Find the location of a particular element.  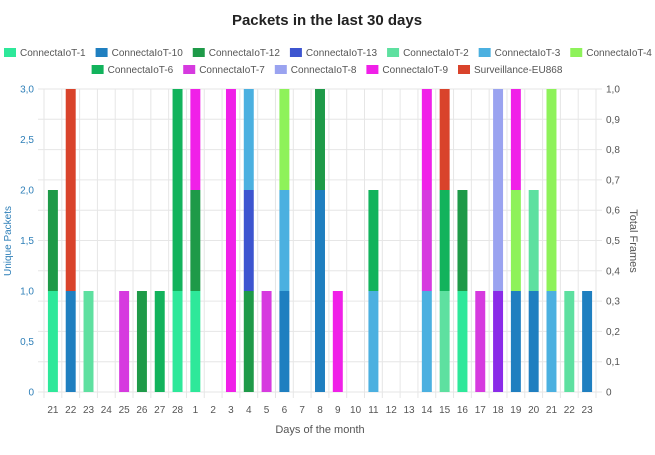

x-tick-label: 15 is located at coordinates (445, 410).